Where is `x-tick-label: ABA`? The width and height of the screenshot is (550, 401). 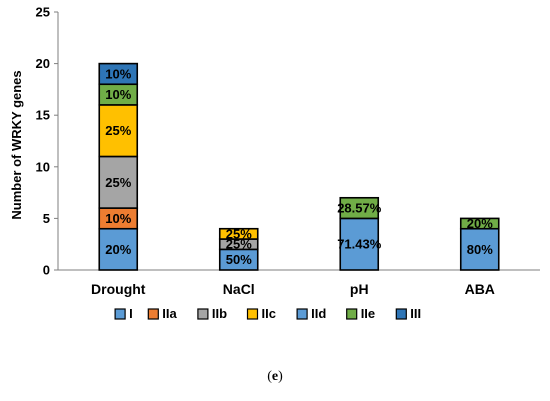 x-tick-label: ABA is located at coordinates (480, 289).